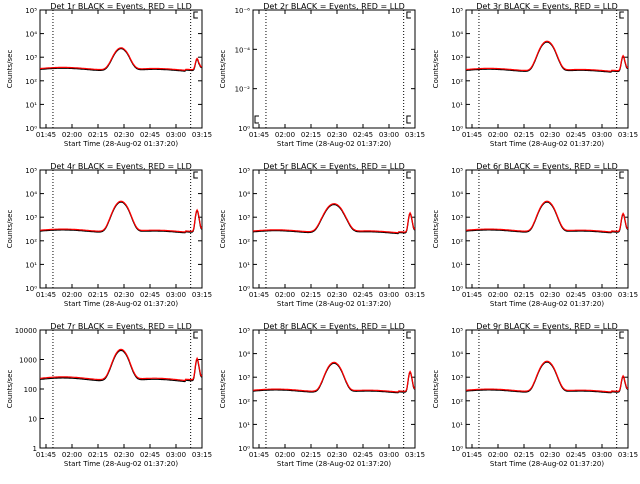  Describe the element at coordinates (547, 6) in the screenshot. I see `chart-title: Det 3r BLACK = Events, RED = LLD` at that location.